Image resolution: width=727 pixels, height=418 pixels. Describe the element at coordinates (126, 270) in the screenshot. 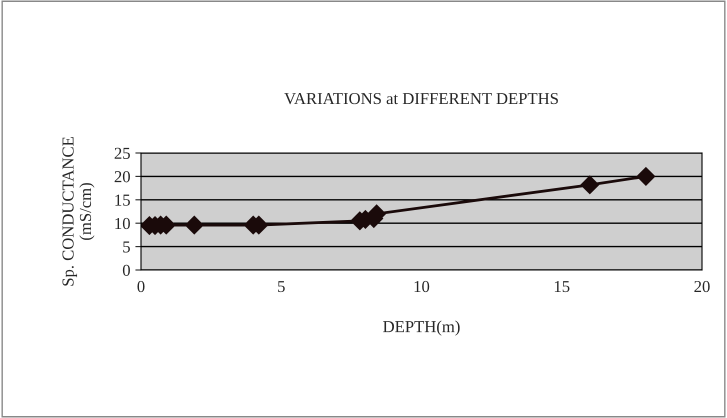

I see `y-tick-label: 0` at that location.